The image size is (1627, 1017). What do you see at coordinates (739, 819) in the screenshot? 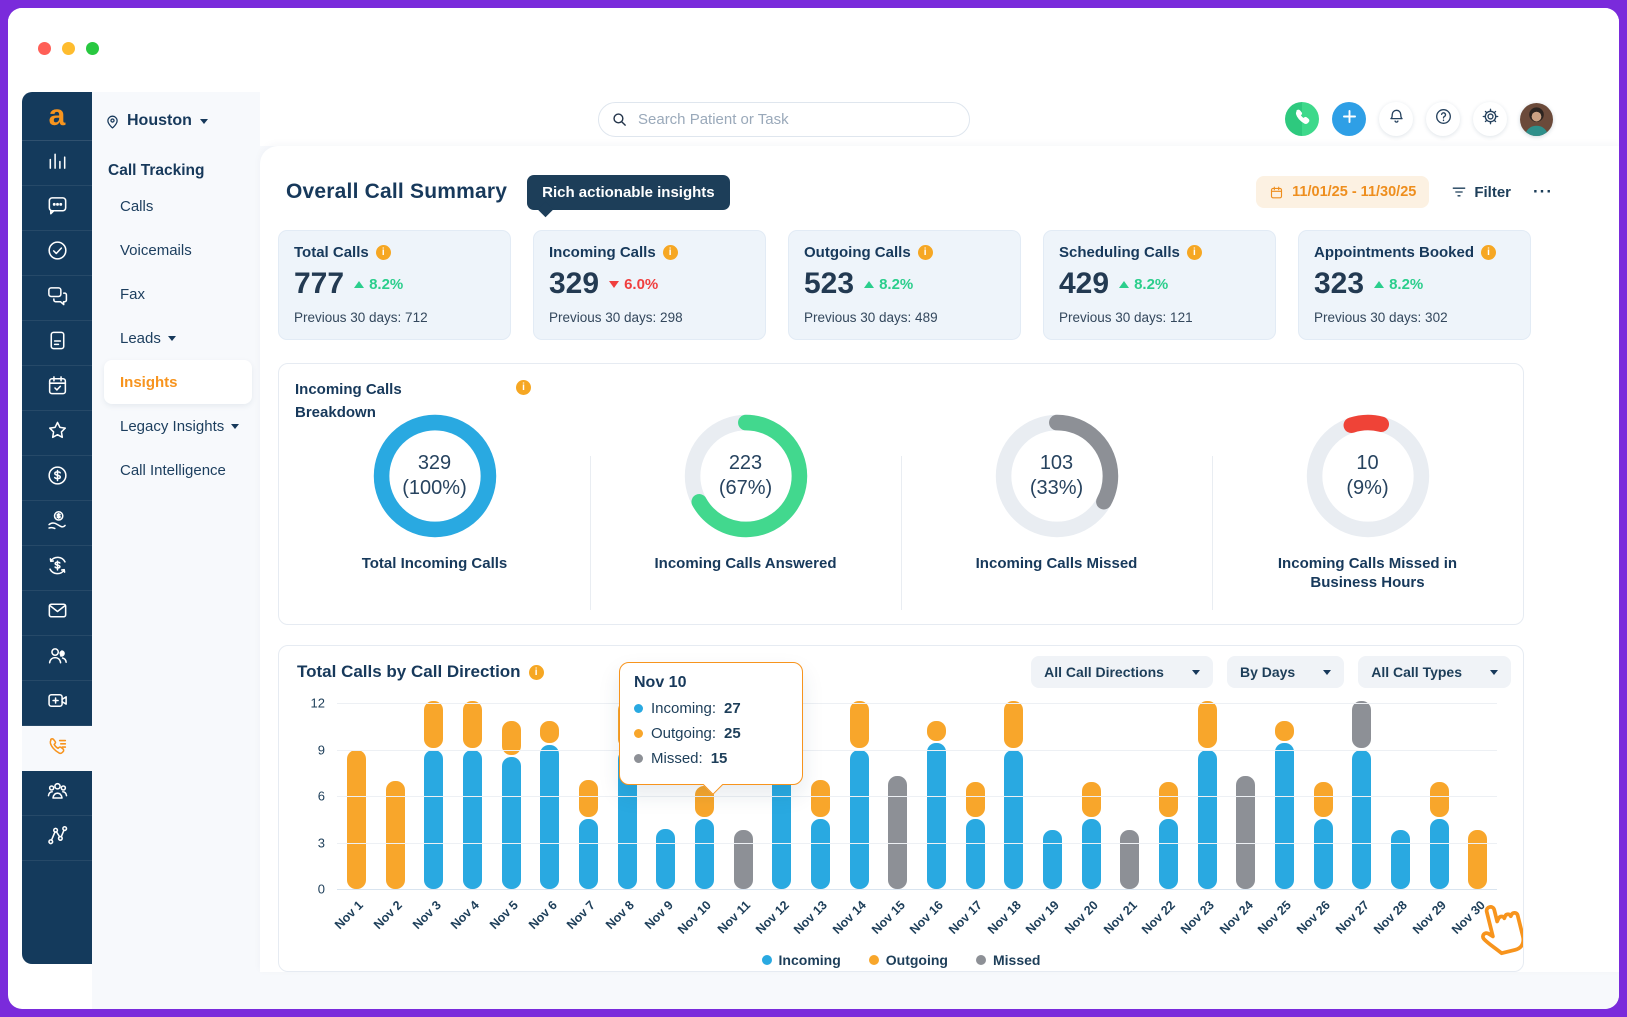
I see `bar-nov-11: Nov 11` at bounding box center [739, 819].